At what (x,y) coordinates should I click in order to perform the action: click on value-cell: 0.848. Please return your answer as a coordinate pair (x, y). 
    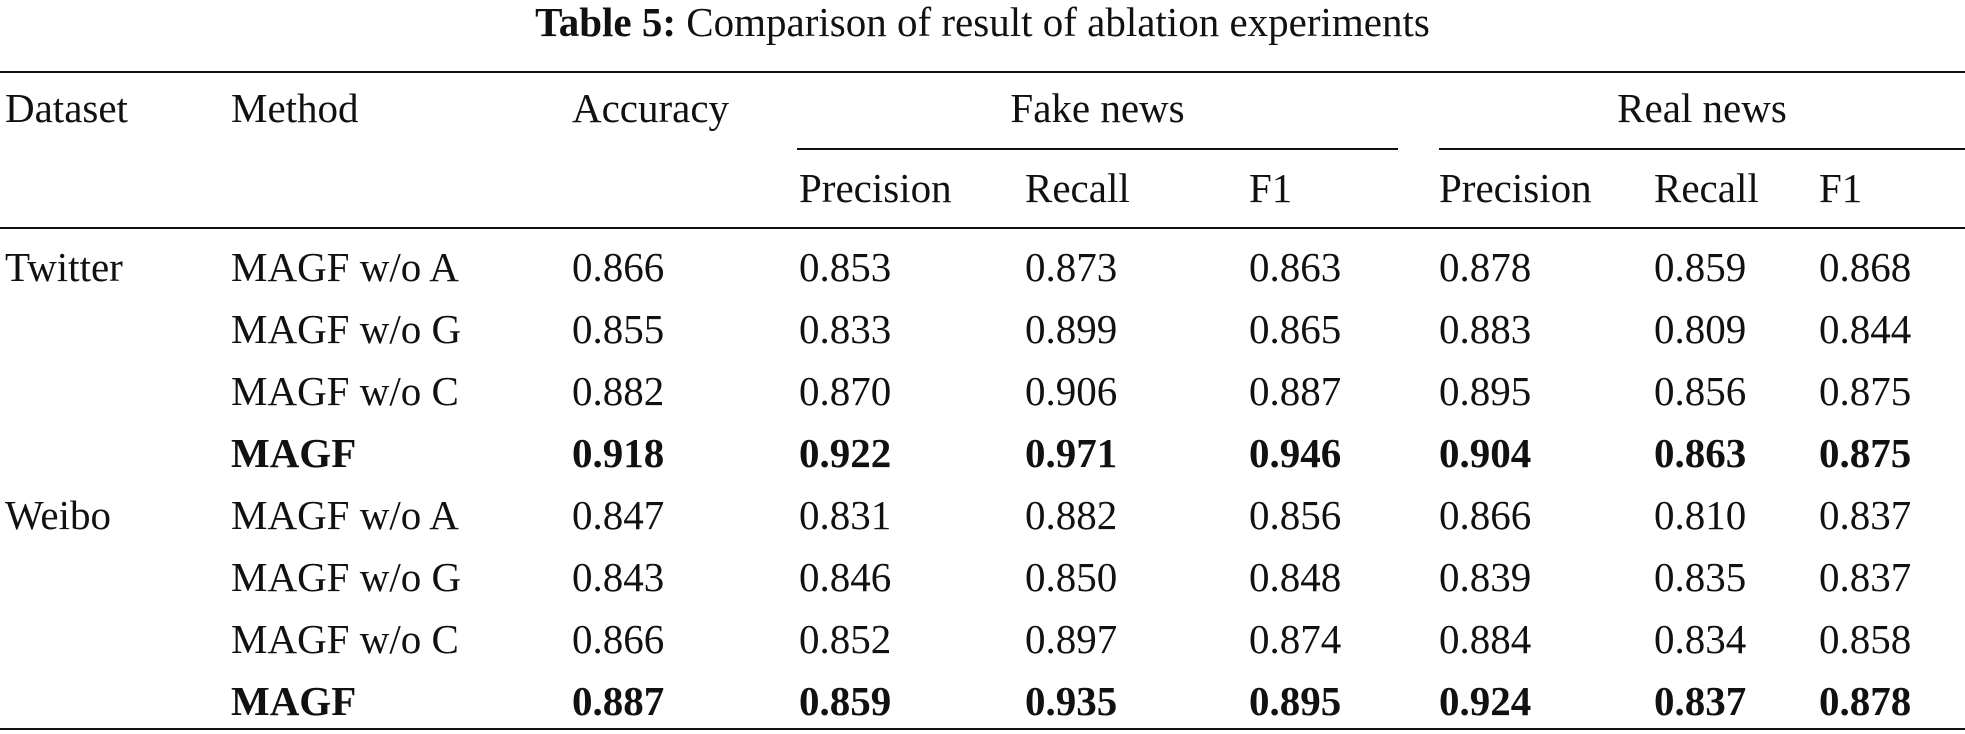
    Looking at the image, I should click on (1295, 577).